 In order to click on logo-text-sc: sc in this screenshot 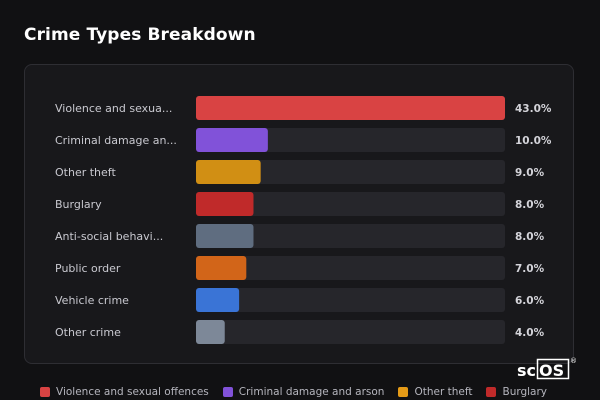, I will do `click(526, 370)`.